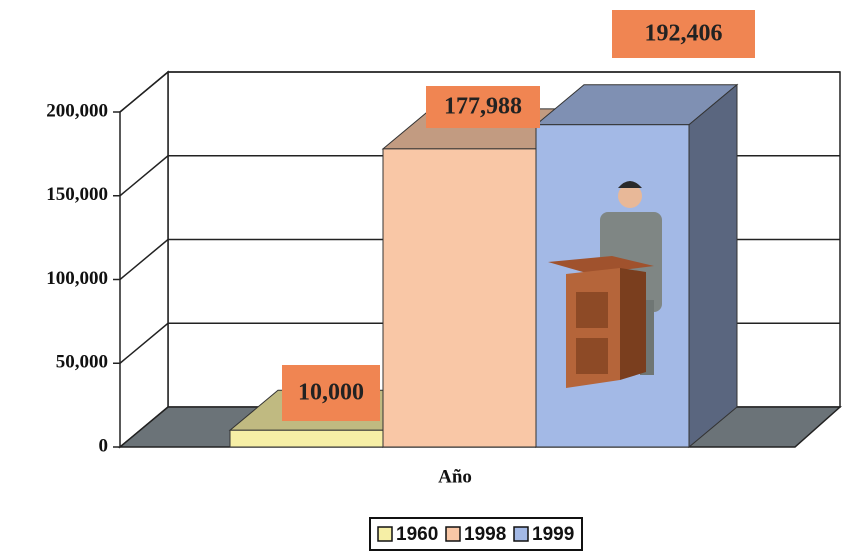 This screenshot has height=554, width=860. I want to click on value-label: 177,988, so click(483, 107).